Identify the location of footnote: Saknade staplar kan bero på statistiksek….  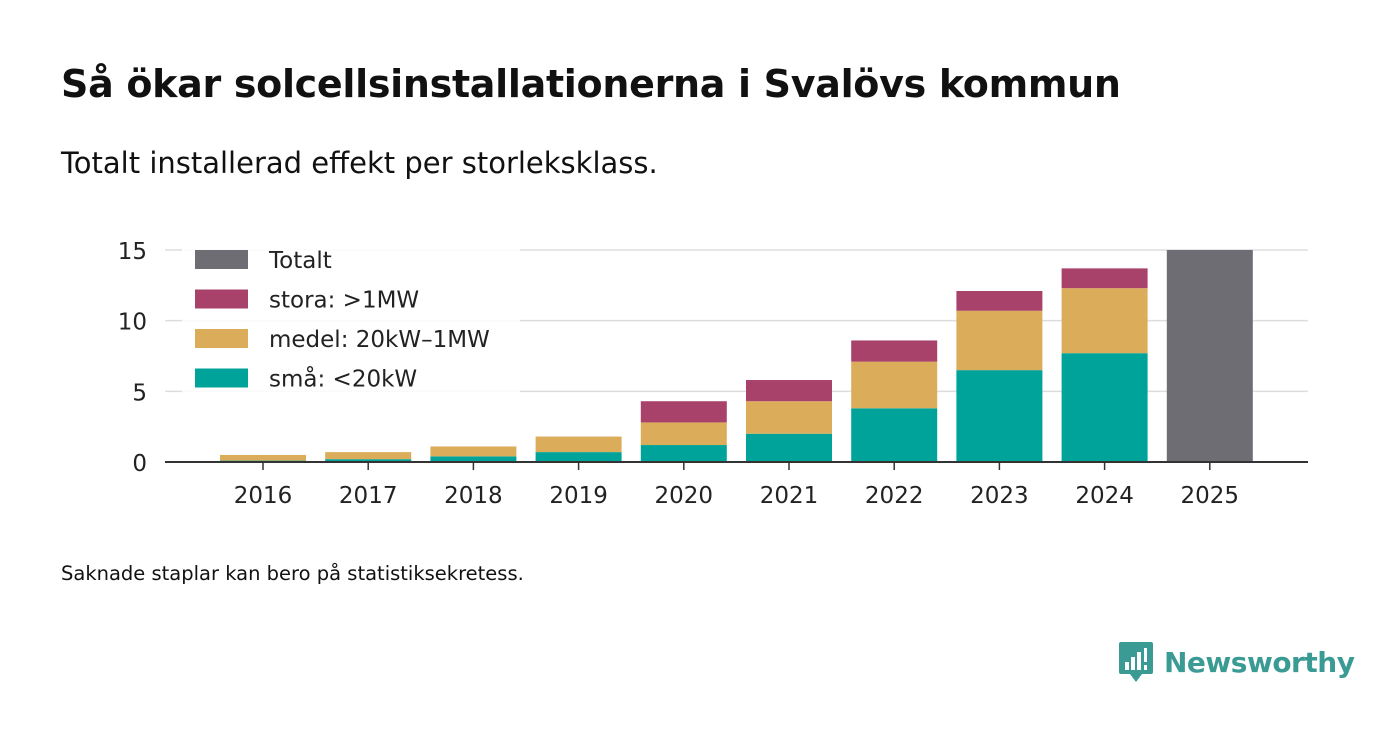
(292, 573).